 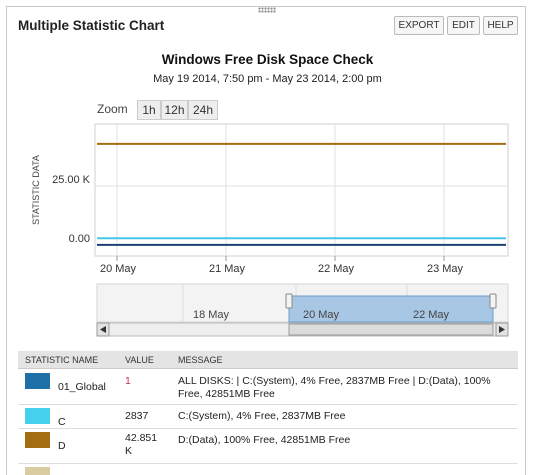 I want to click on x-tick-label: 20 May, so click(x=118, y=269).